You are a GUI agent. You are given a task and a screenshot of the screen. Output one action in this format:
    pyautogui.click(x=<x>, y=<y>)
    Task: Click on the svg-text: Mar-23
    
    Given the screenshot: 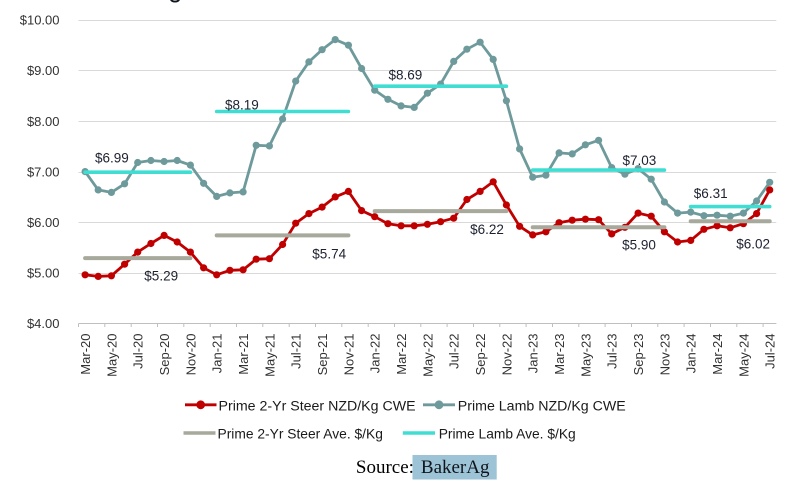 What is the action you would take?
    pyautogui.click(x=559, y=354)
    